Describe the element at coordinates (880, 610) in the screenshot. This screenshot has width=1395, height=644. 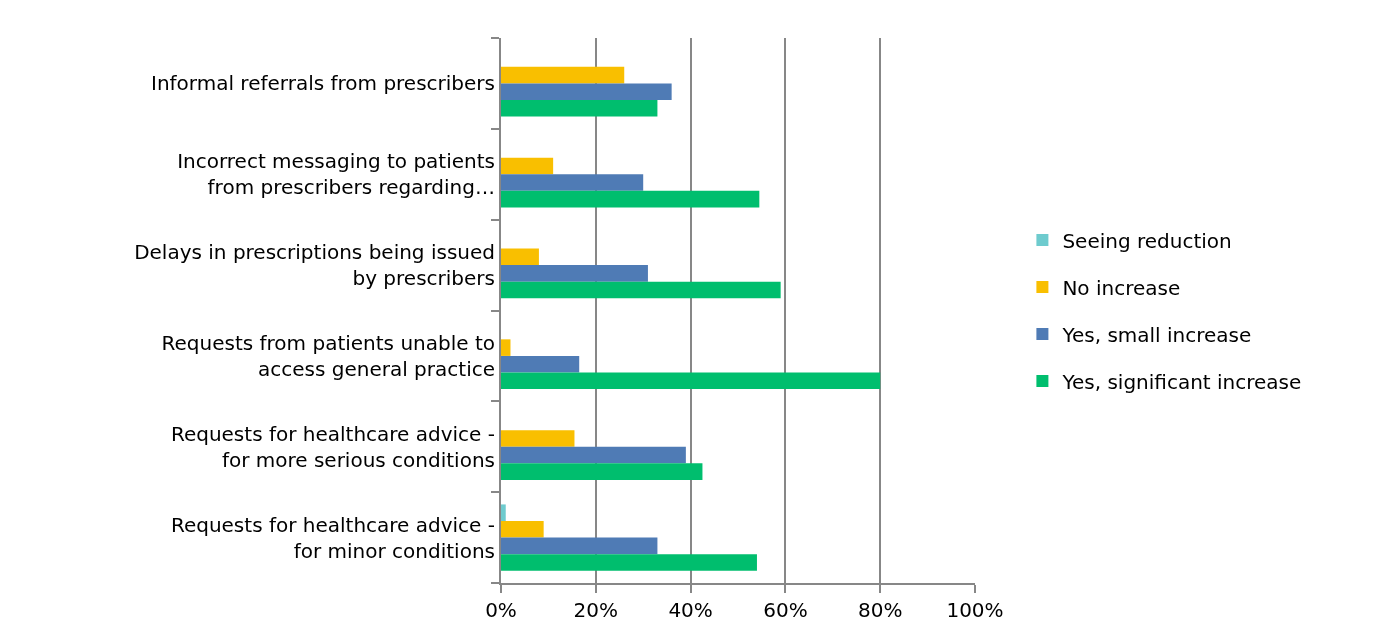
I see `x-tick-label: 80%` at that location.